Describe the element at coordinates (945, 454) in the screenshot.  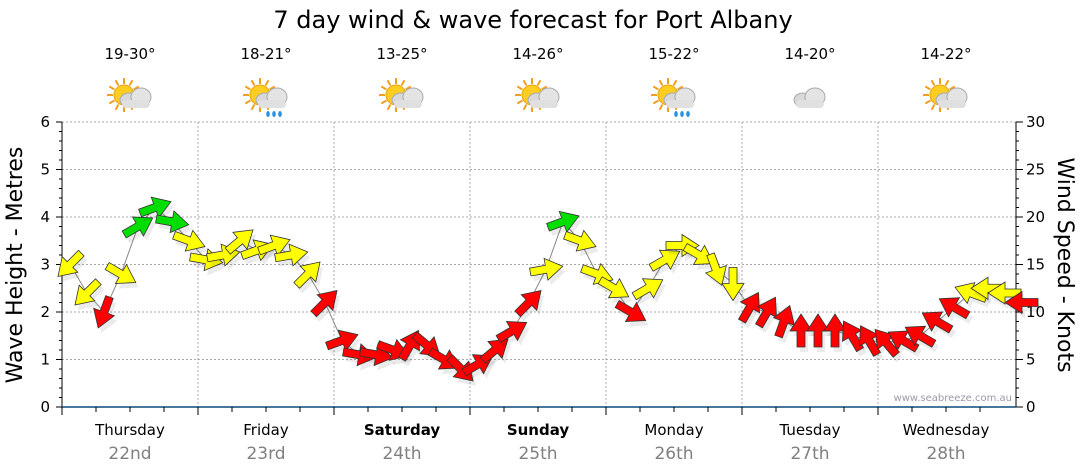
I see `day-date: 28th` at that location.